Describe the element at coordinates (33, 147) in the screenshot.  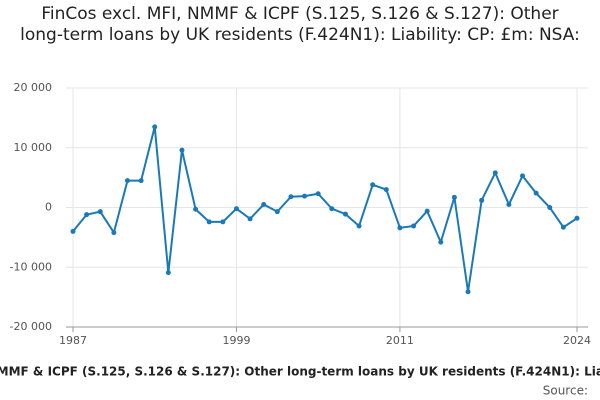
I see `y-tick-label: 10 000` at that location.